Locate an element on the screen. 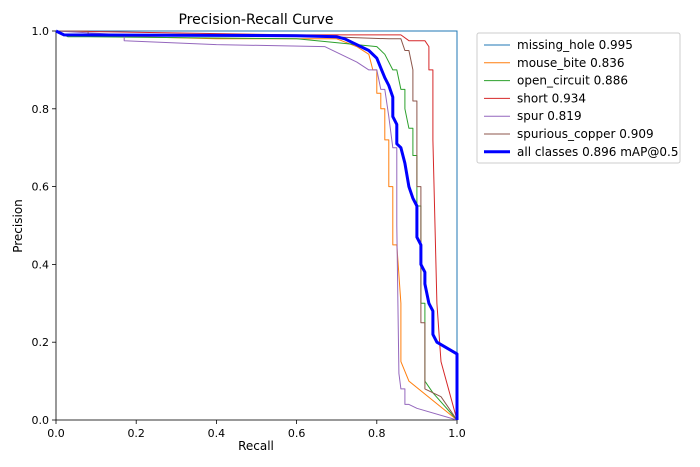 This screenshot has width=700, height=467. y-tick-label: 0.0 is located at coordinates (41, 420).